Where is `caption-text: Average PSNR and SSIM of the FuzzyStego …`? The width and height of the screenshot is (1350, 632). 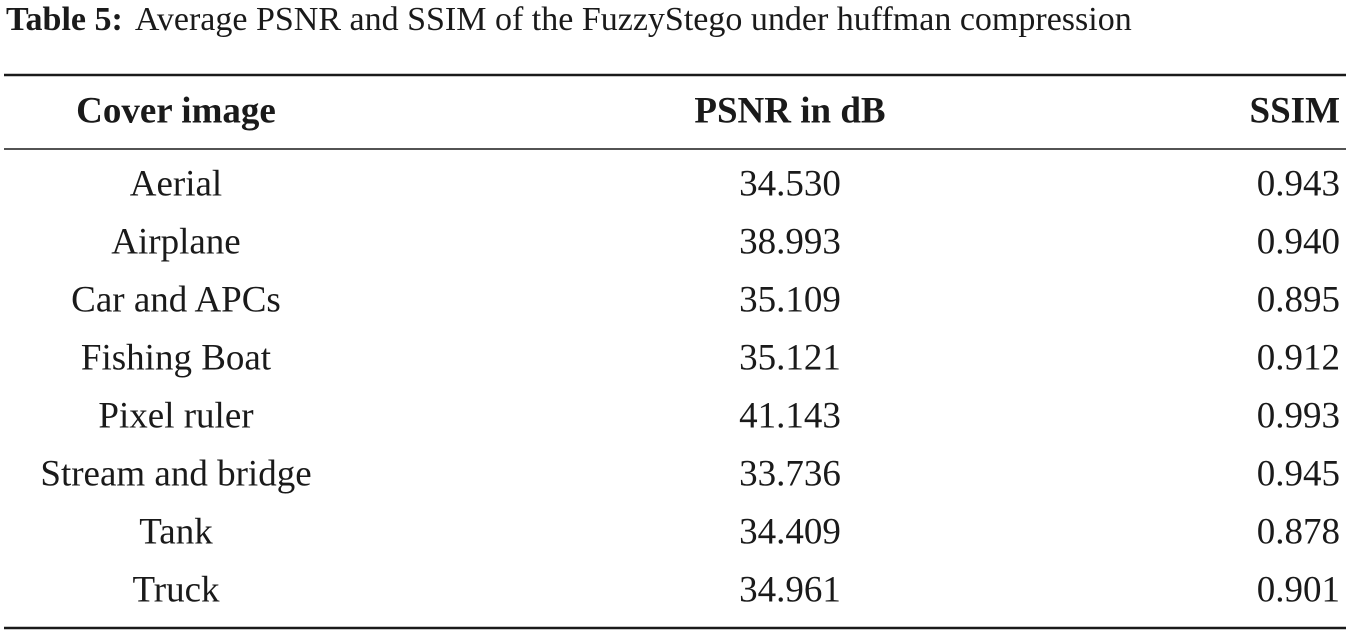
caption-text: Average PSNR and SSIM of the FuzzyStego … is located at coordinates (633, 19).